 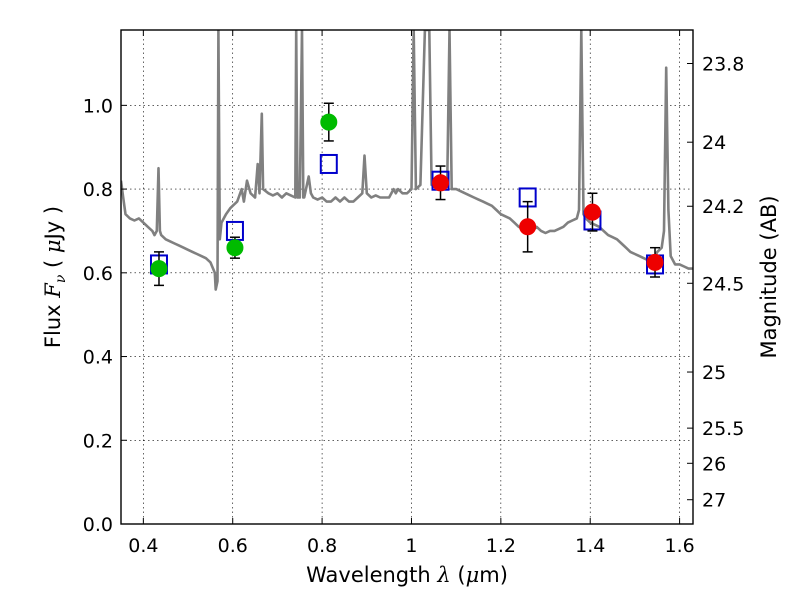 What do you see at coordinates (723, 207) in the screenshot?
I see `mag-tick-label: 24.2` at bounding box center [723, 207].